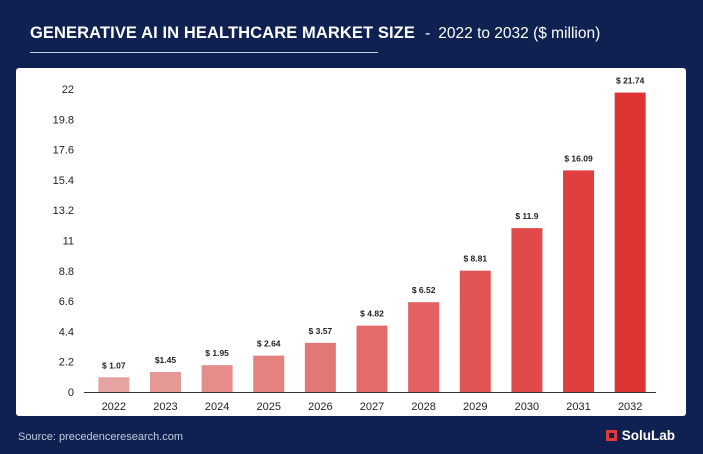 The width and height of the screenshot is (703, 454). Describe the element at coordinates (372, 314) in the screenshot. I see `data-label: $ 4.82` at that location.